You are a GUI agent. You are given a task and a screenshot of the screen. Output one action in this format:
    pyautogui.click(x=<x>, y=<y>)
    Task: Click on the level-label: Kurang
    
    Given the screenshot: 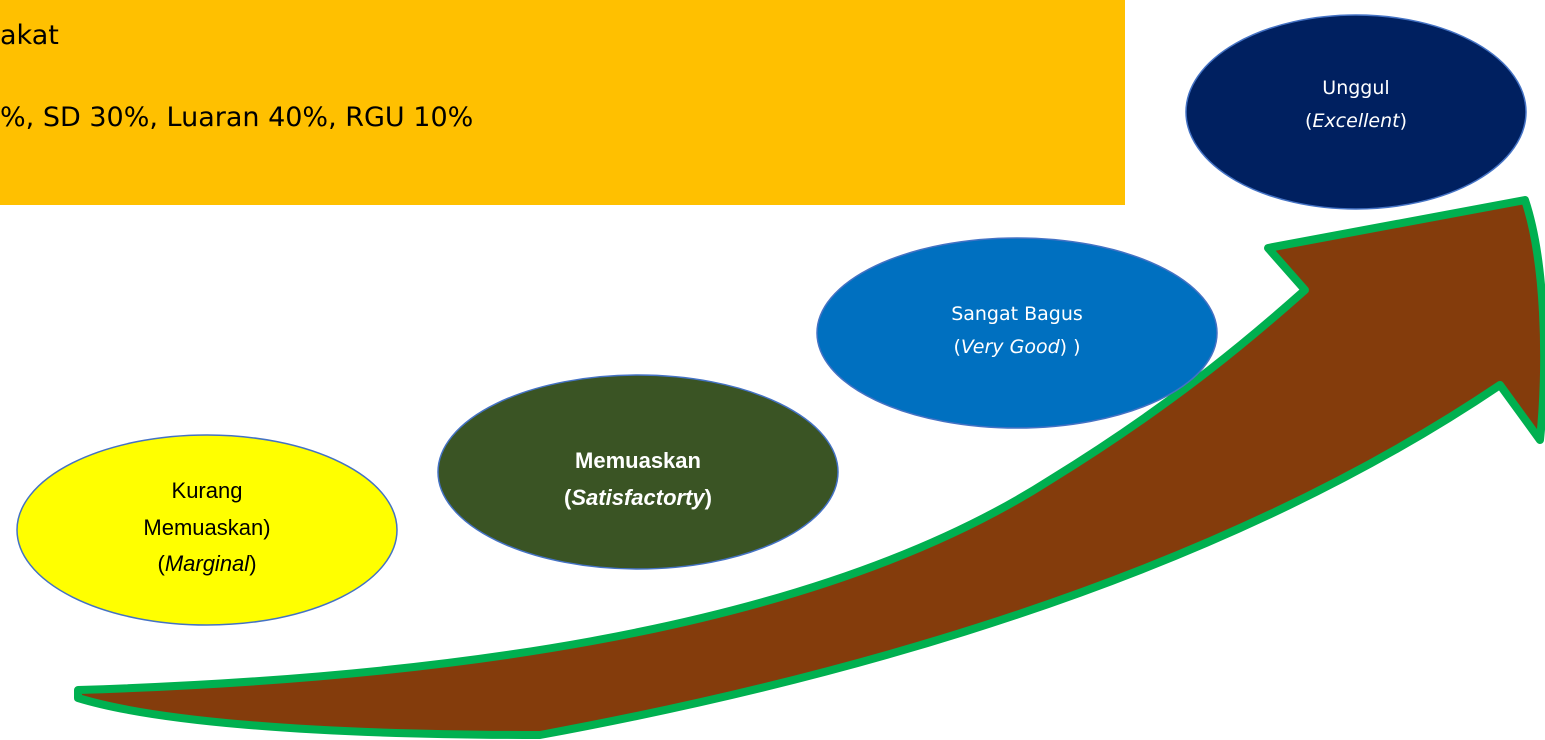 What is the action you would take?
    pyautogui.click(x=207, y=490)
    